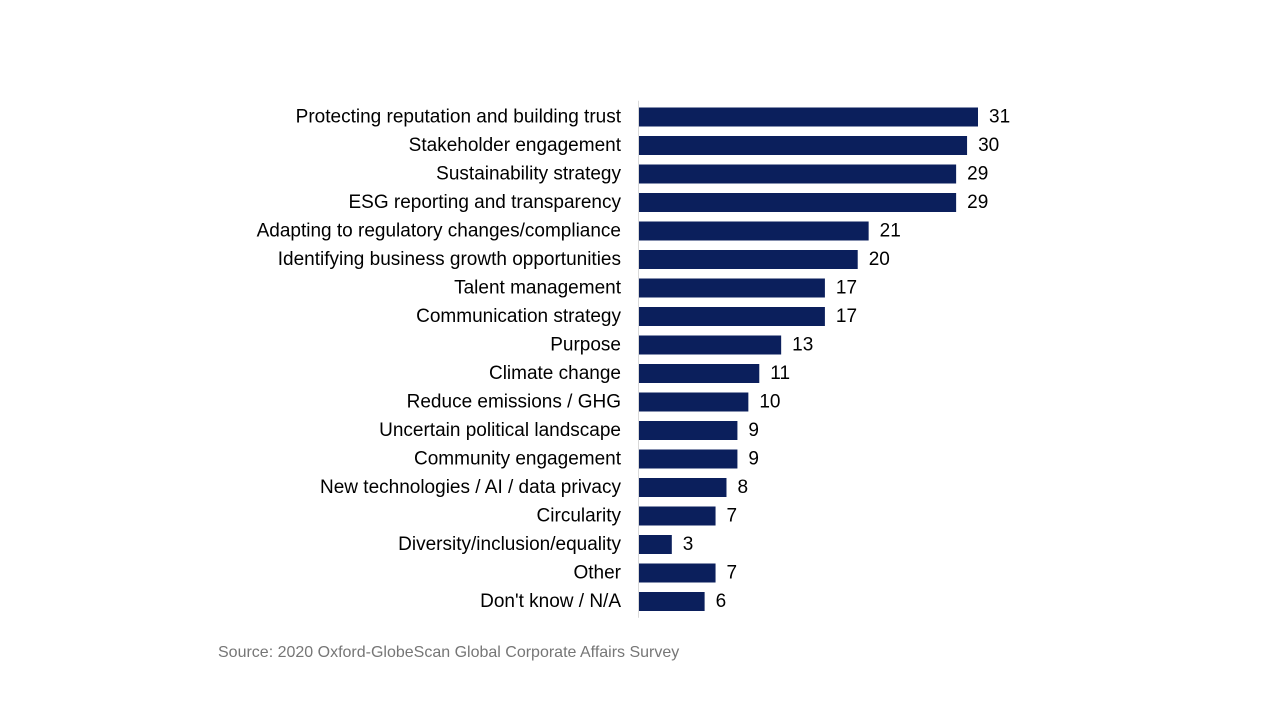 The width and height of the screenshot is (1280, 720). I want to click on category-label: Communication strategy, so click(518, 316).